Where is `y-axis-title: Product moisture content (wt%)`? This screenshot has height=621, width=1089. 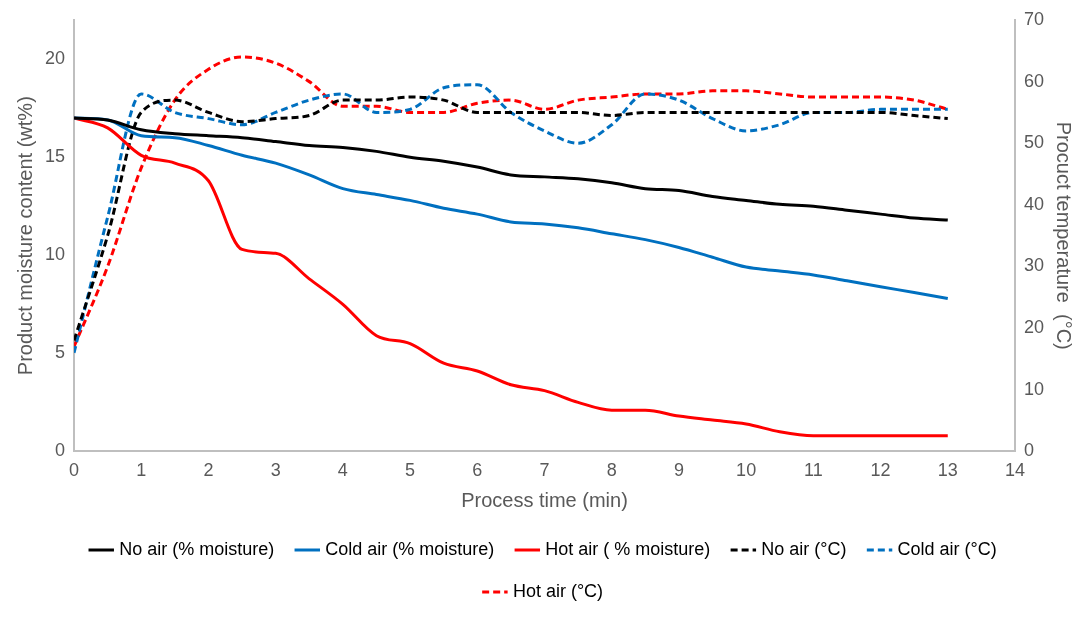
y-axis-title: Product moisture content (wt%) is located at coordinates (24, 236).